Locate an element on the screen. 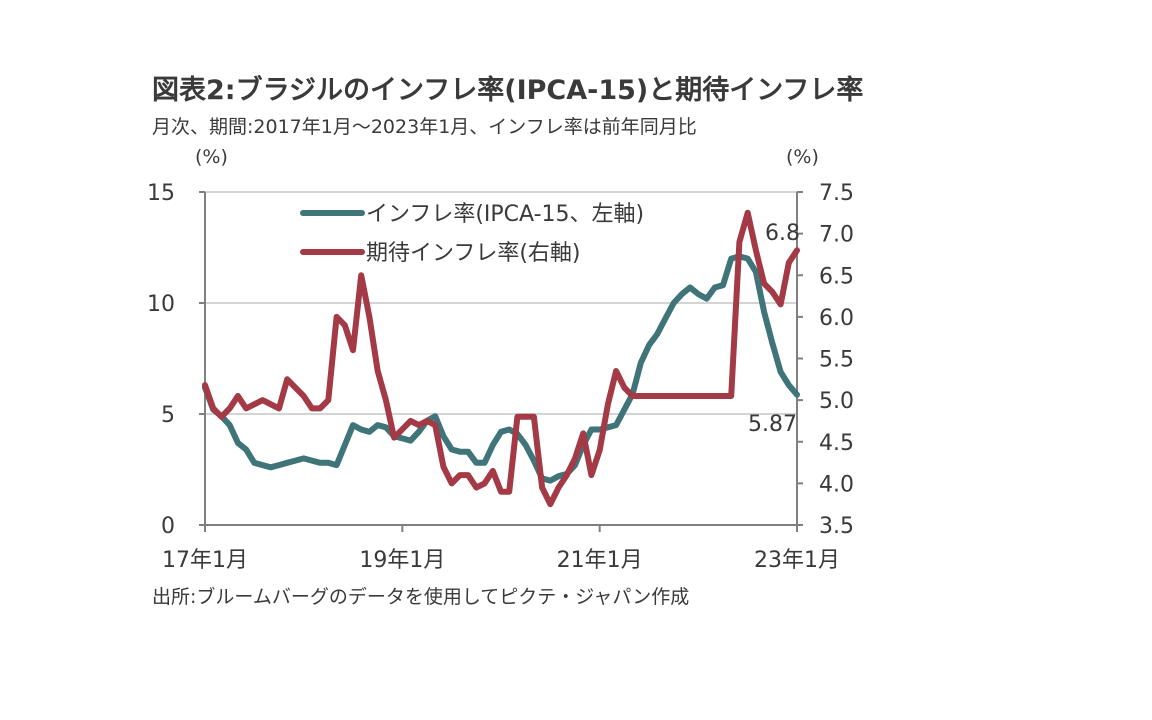 The image size is (1152, 720). left-tick-label: 0 is located at coordinates (168, 526).